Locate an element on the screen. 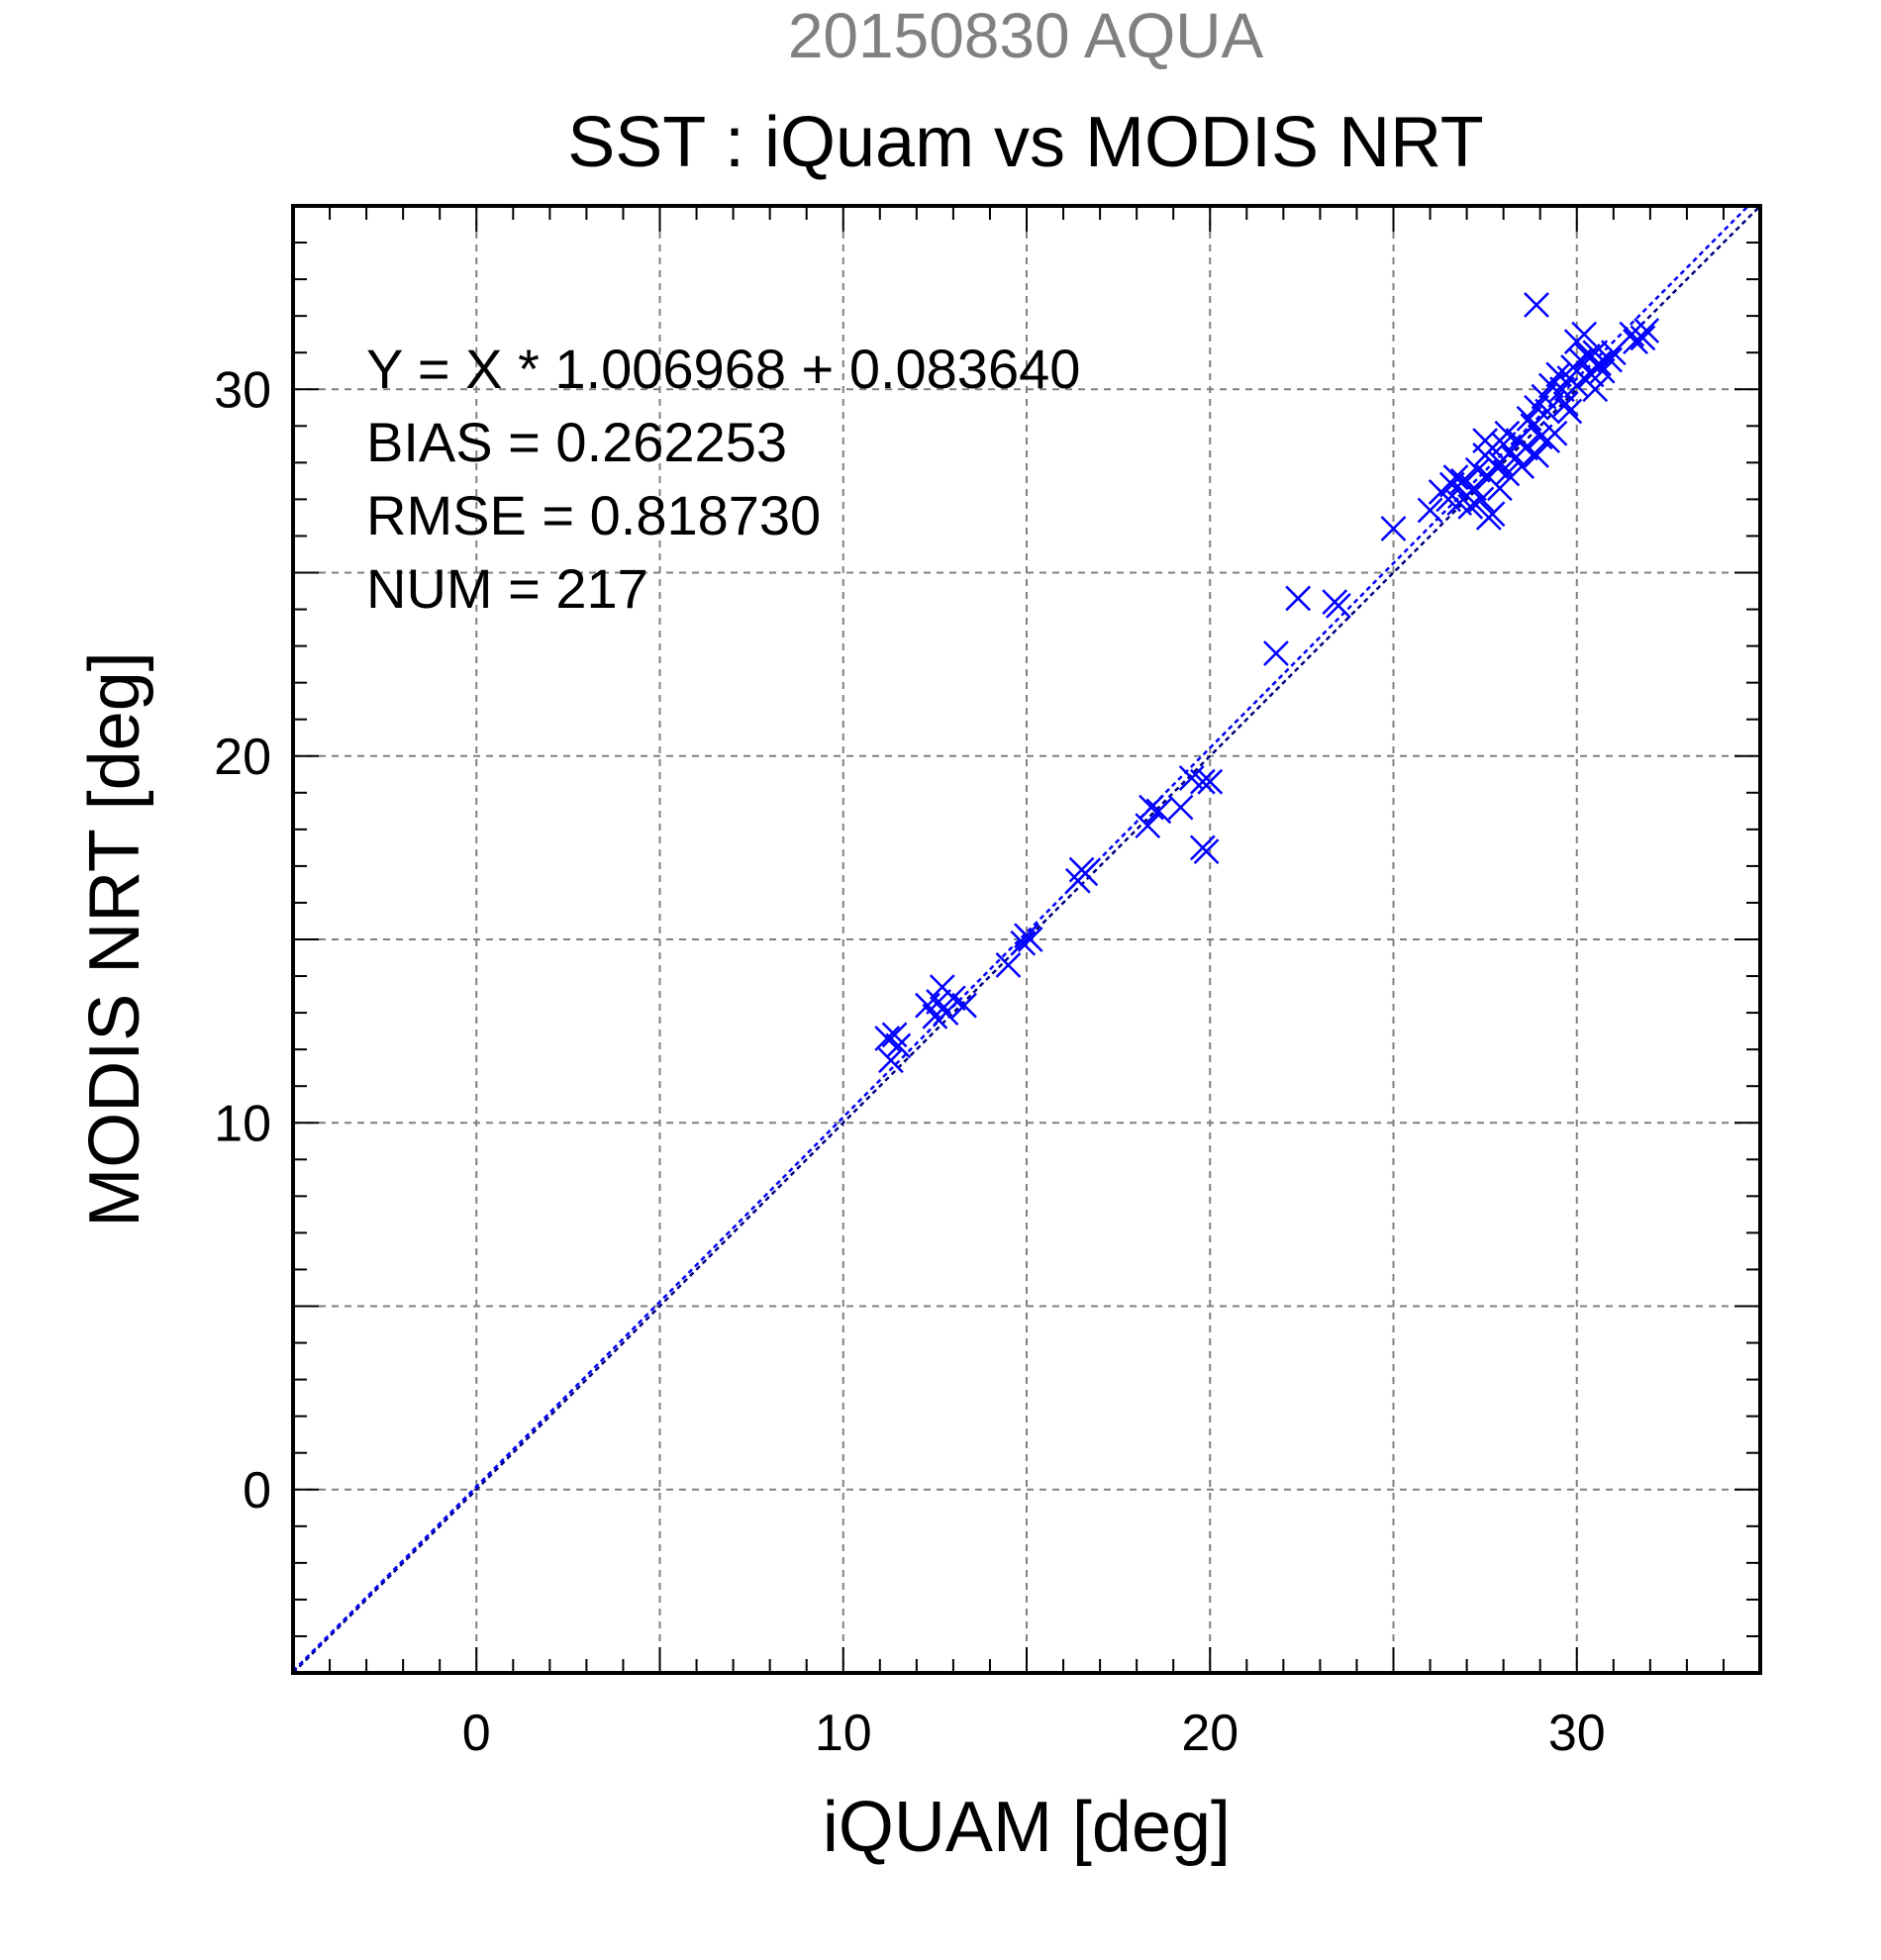  chart-title: SST : iQuam vs MODIS NRT is located at coordinates (1025, 142).